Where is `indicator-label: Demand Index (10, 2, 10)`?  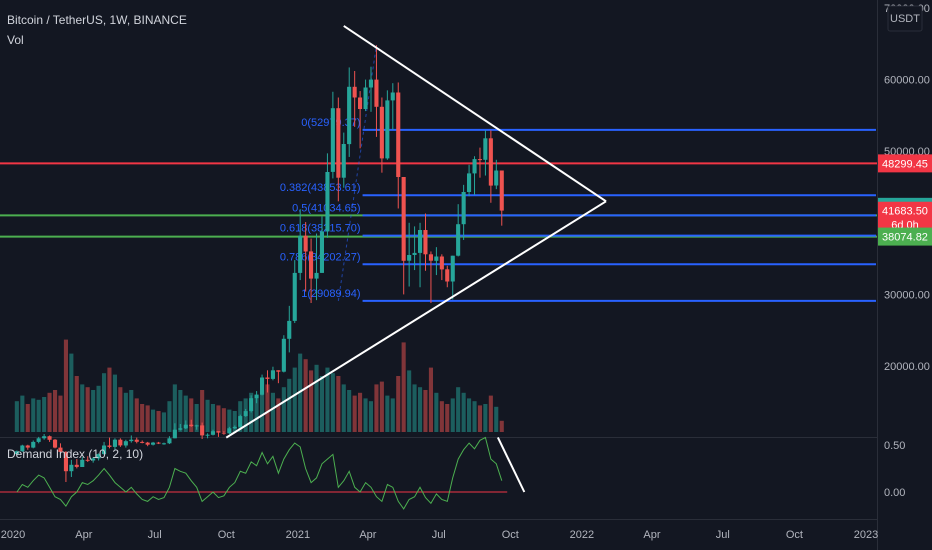 indicator-label: Demand Index (10, 2, 10) is located at coordinates (75, 454).